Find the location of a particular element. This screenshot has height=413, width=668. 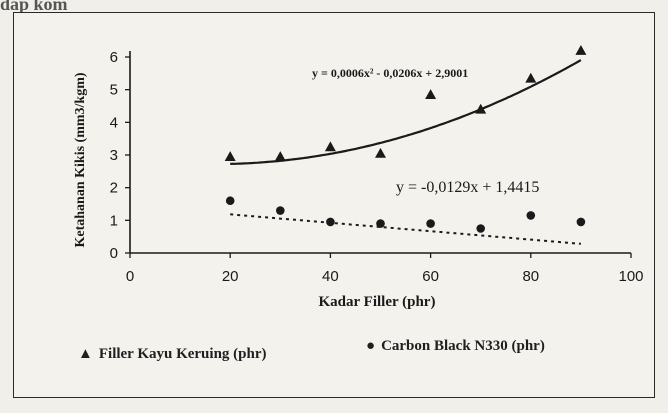

y-tick-label-5: 5 is located at coordinates (114, 90).